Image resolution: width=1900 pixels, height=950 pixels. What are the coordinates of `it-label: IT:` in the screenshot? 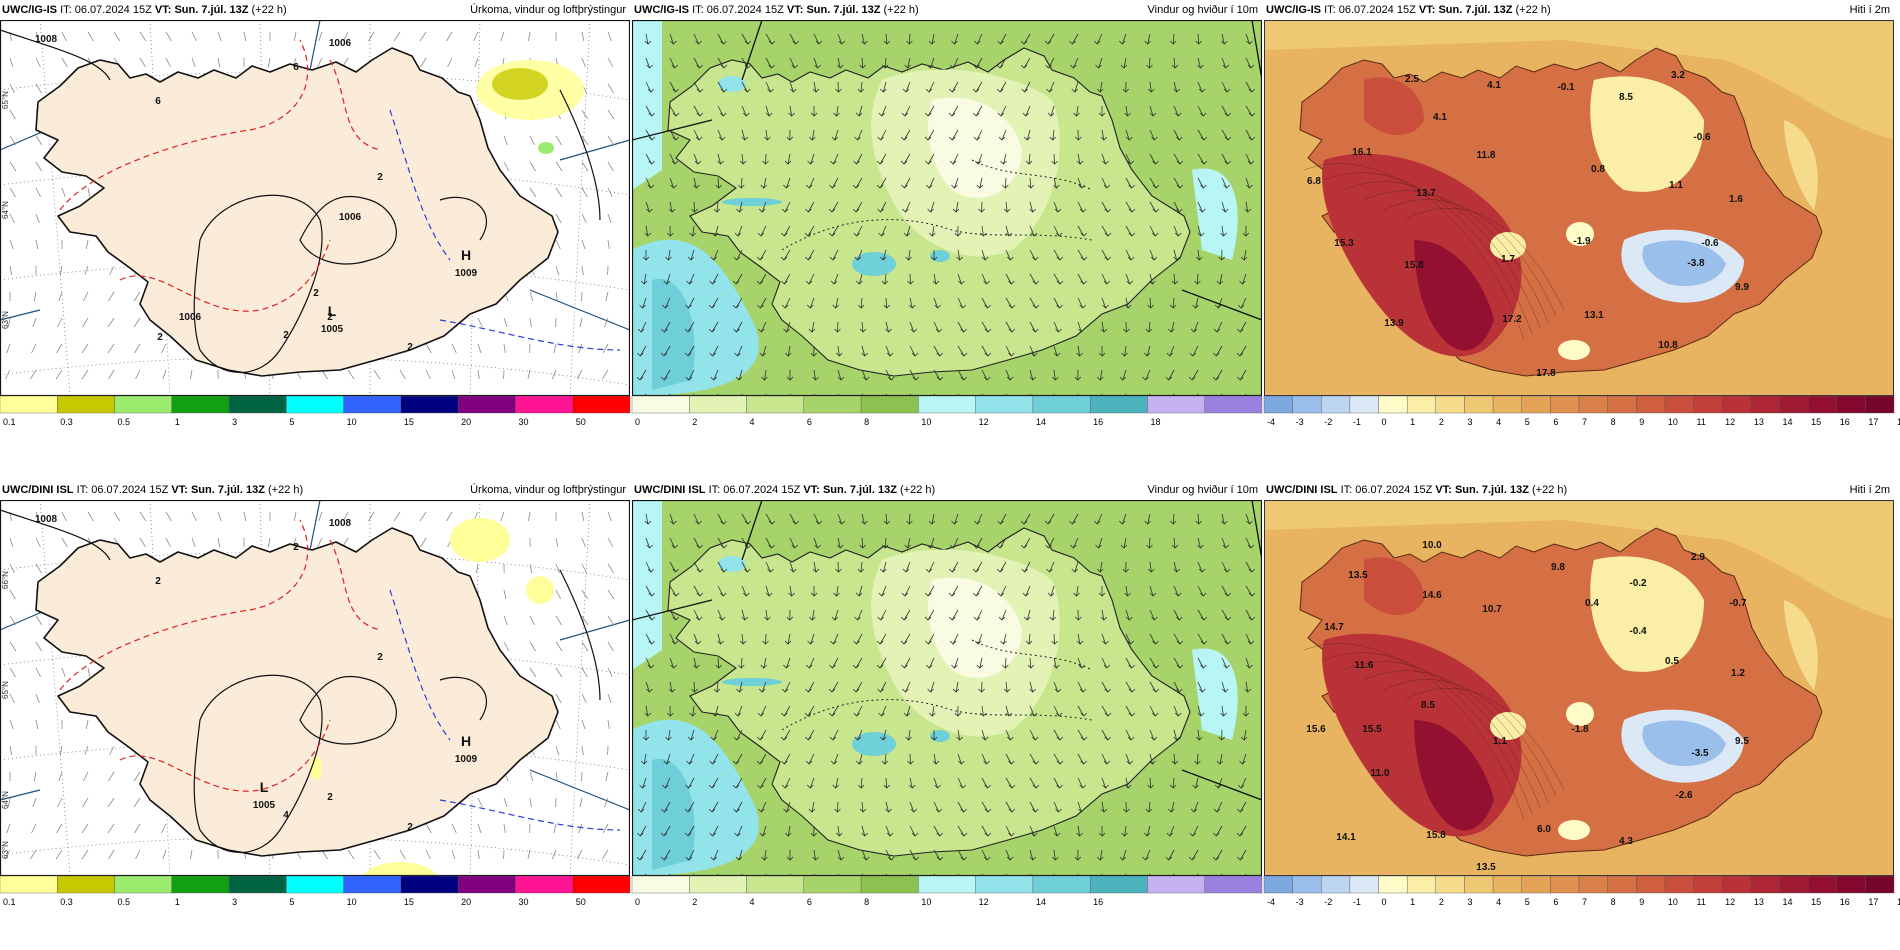 It's located at (1330, 10).